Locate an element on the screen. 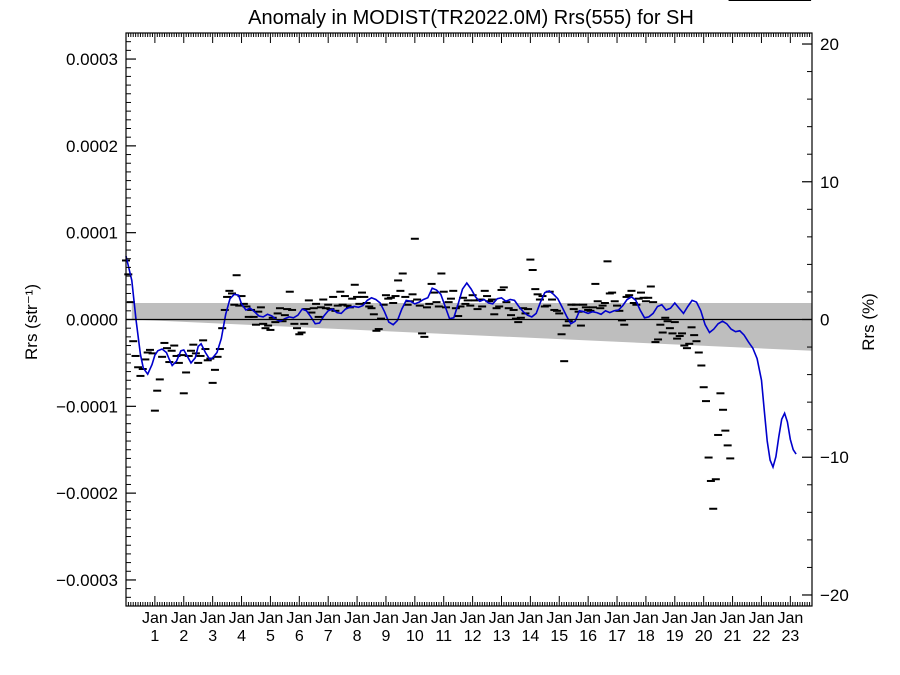 The width and height of the screenshot is (900, 675). x-tick-year-label: 4 is located at coordinates (241, 636).